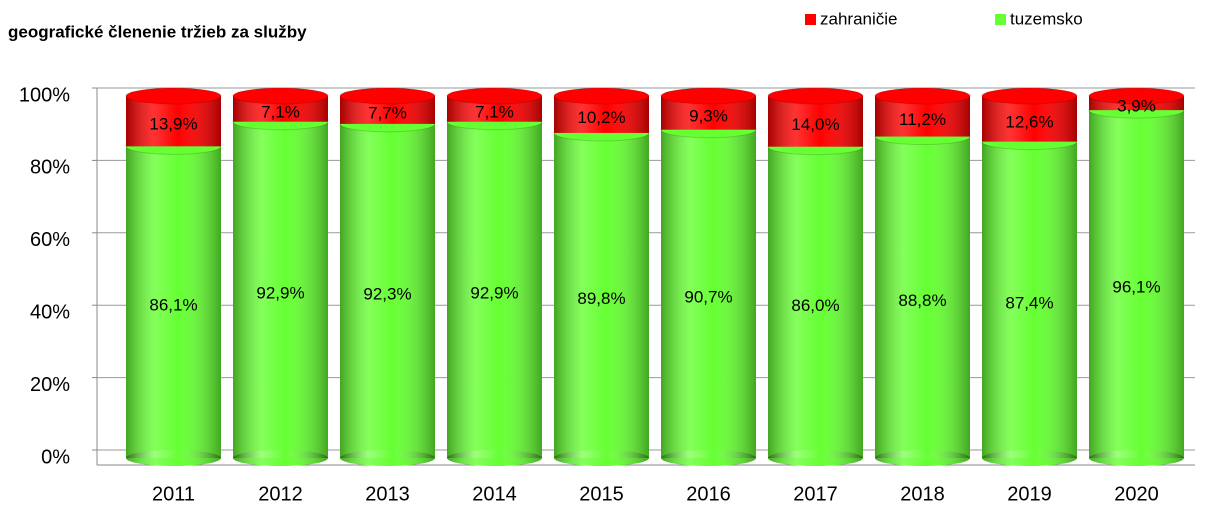 The height and width of the screenshot is (509, 1207). What do you see at coordinates (387, 293) in the screenshot?
I see `value-label: 92,3%` at bounding box center [387, 293].